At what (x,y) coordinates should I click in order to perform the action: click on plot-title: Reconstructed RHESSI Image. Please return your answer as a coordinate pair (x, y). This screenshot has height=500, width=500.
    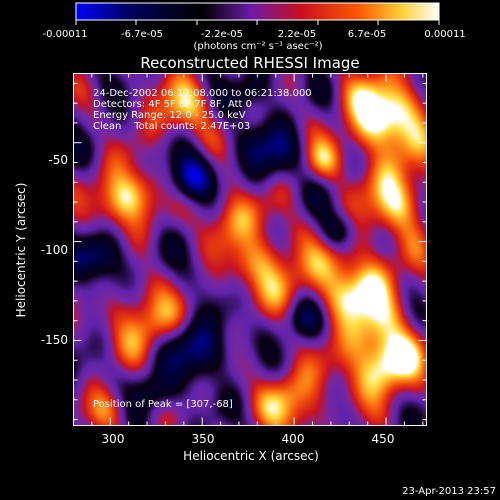
    Looking at the image, I should click on (249, 63).